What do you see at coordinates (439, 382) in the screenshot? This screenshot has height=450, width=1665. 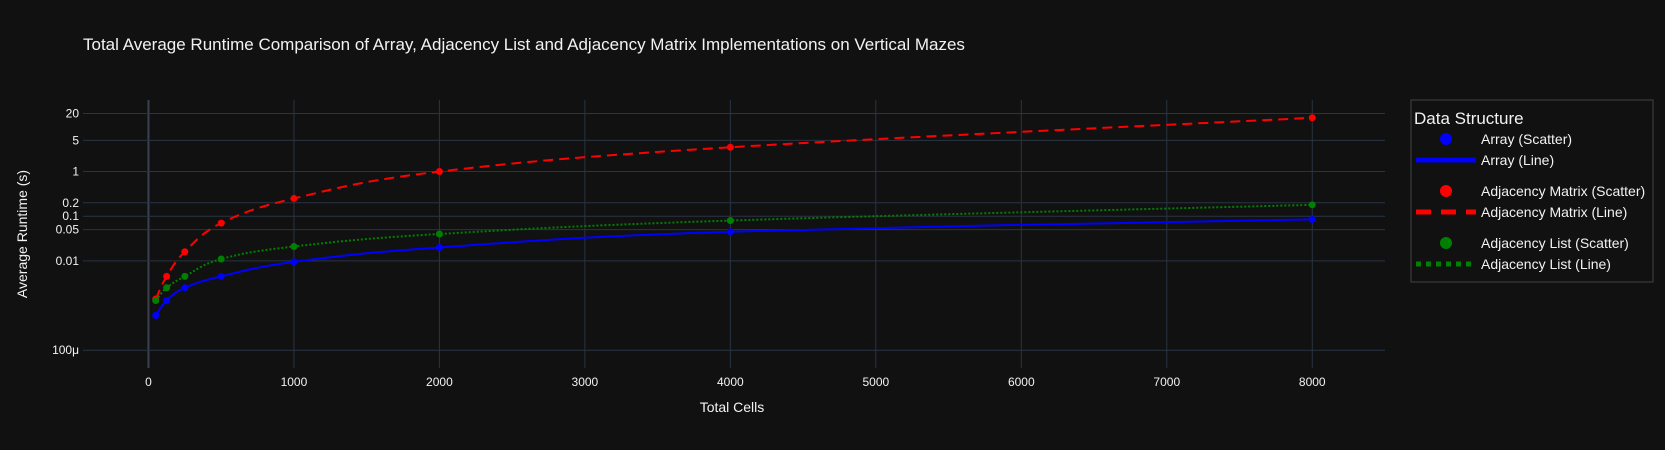 I see `x-tick-label: 2000` at bounding box center [439, 382].